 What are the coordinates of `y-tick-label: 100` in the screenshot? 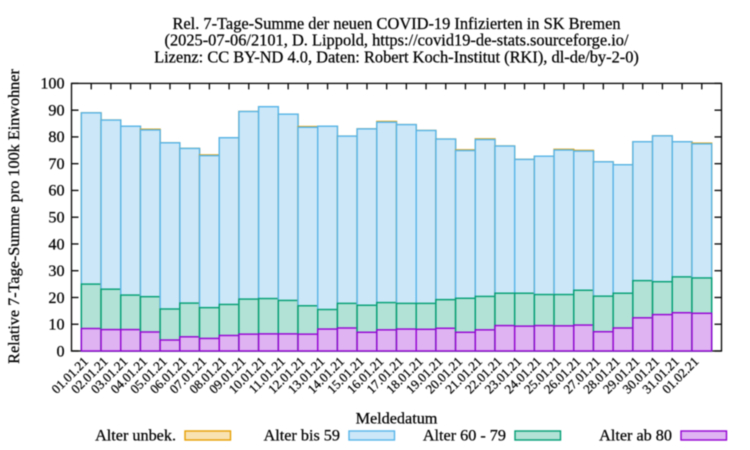 It's located at (52, 84).